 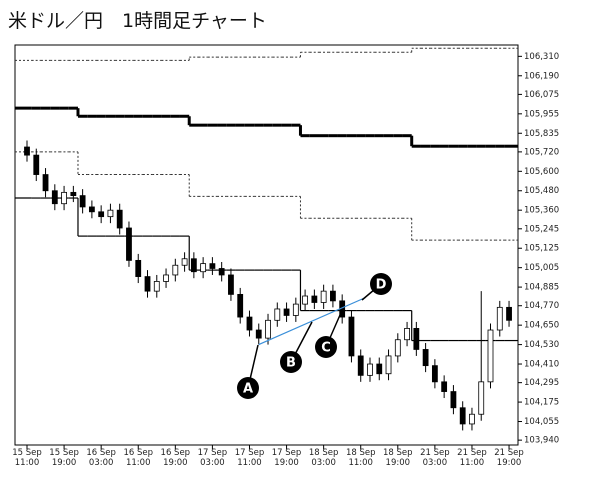 I want to click on y-tick-label: 104,885, so click(x=541, y=288).